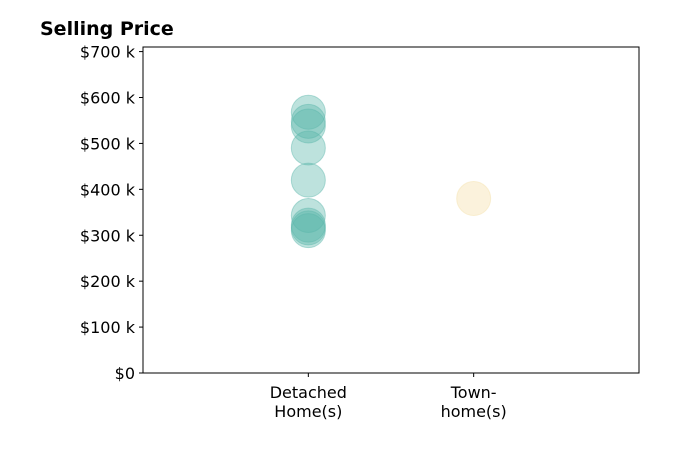 Image resolution: width=679 pixels, height=462 pixels. I want to click on y-tick-label: $500 k, so click(108, 143).